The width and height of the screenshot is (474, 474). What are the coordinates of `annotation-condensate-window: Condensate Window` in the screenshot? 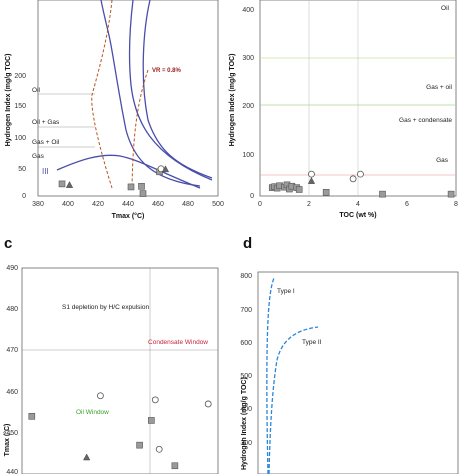 It's located at (178, 342).